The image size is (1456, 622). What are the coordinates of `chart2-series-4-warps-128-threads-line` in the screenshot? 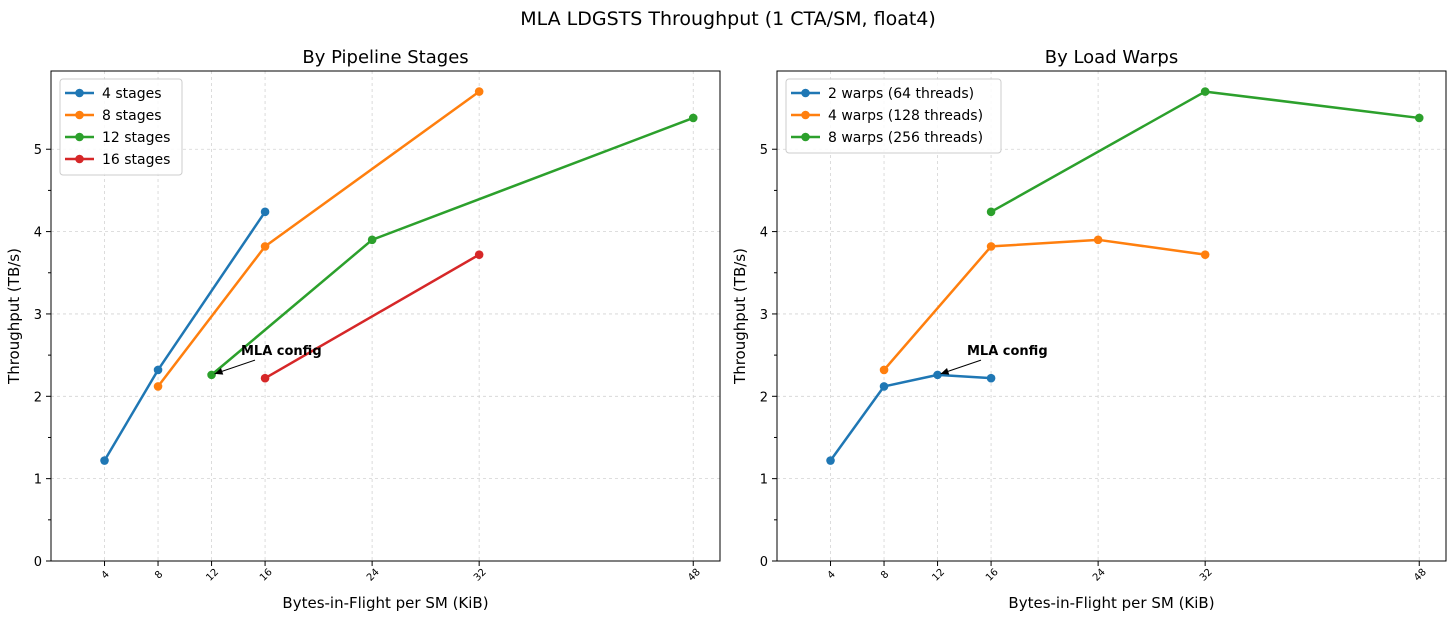 It's located at (1044, 304).